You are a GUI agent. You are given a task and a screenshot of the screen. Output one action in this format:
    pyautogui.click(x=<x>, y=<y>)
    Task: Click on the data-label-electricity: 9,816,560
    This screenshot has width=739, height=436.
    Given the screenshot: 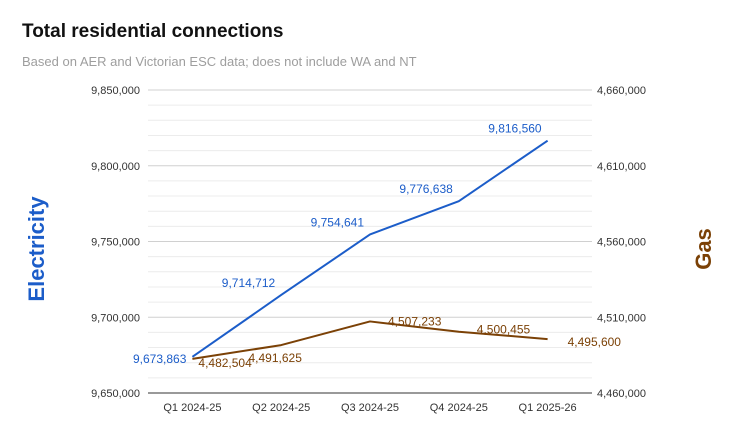 What is the action you would take?
    pyautogui.click(x=515, y=129)
    